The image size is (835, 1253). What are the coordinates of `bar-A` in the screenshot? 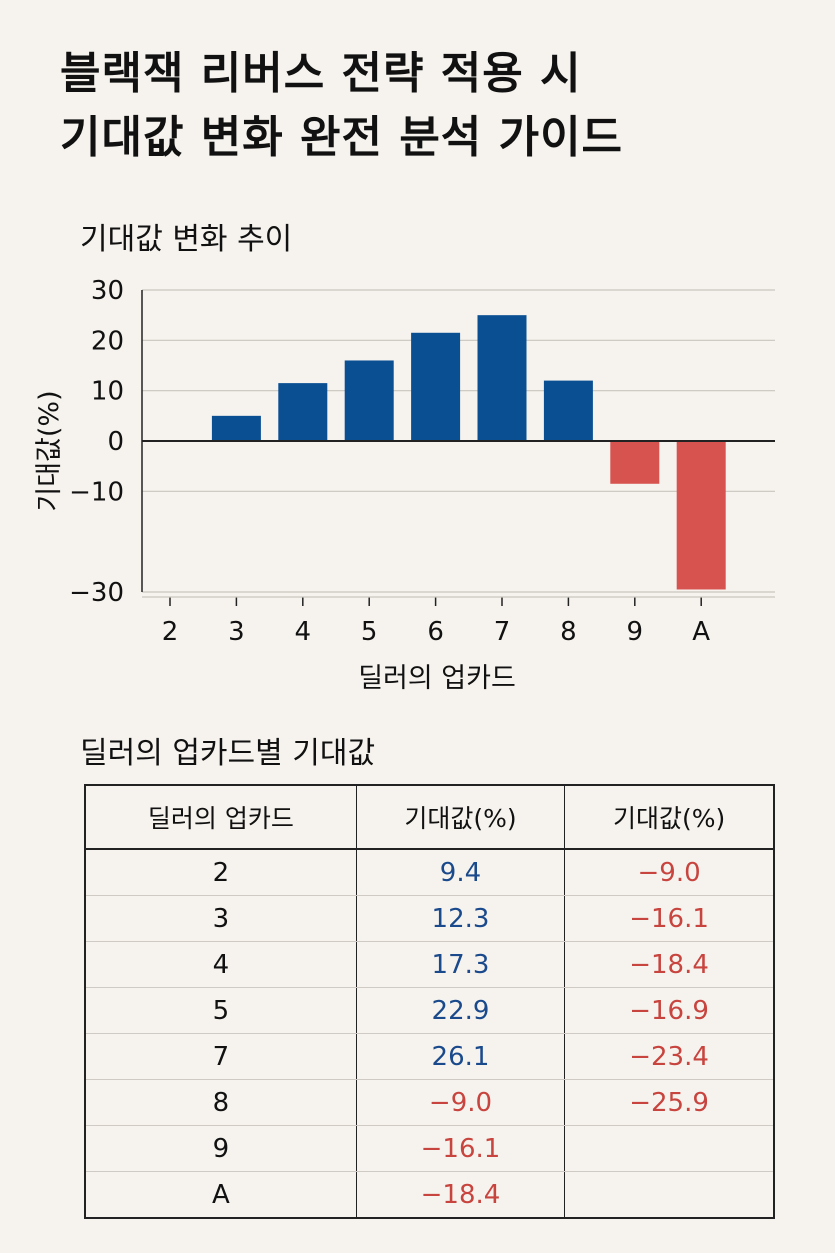 It's located at (701, 515).